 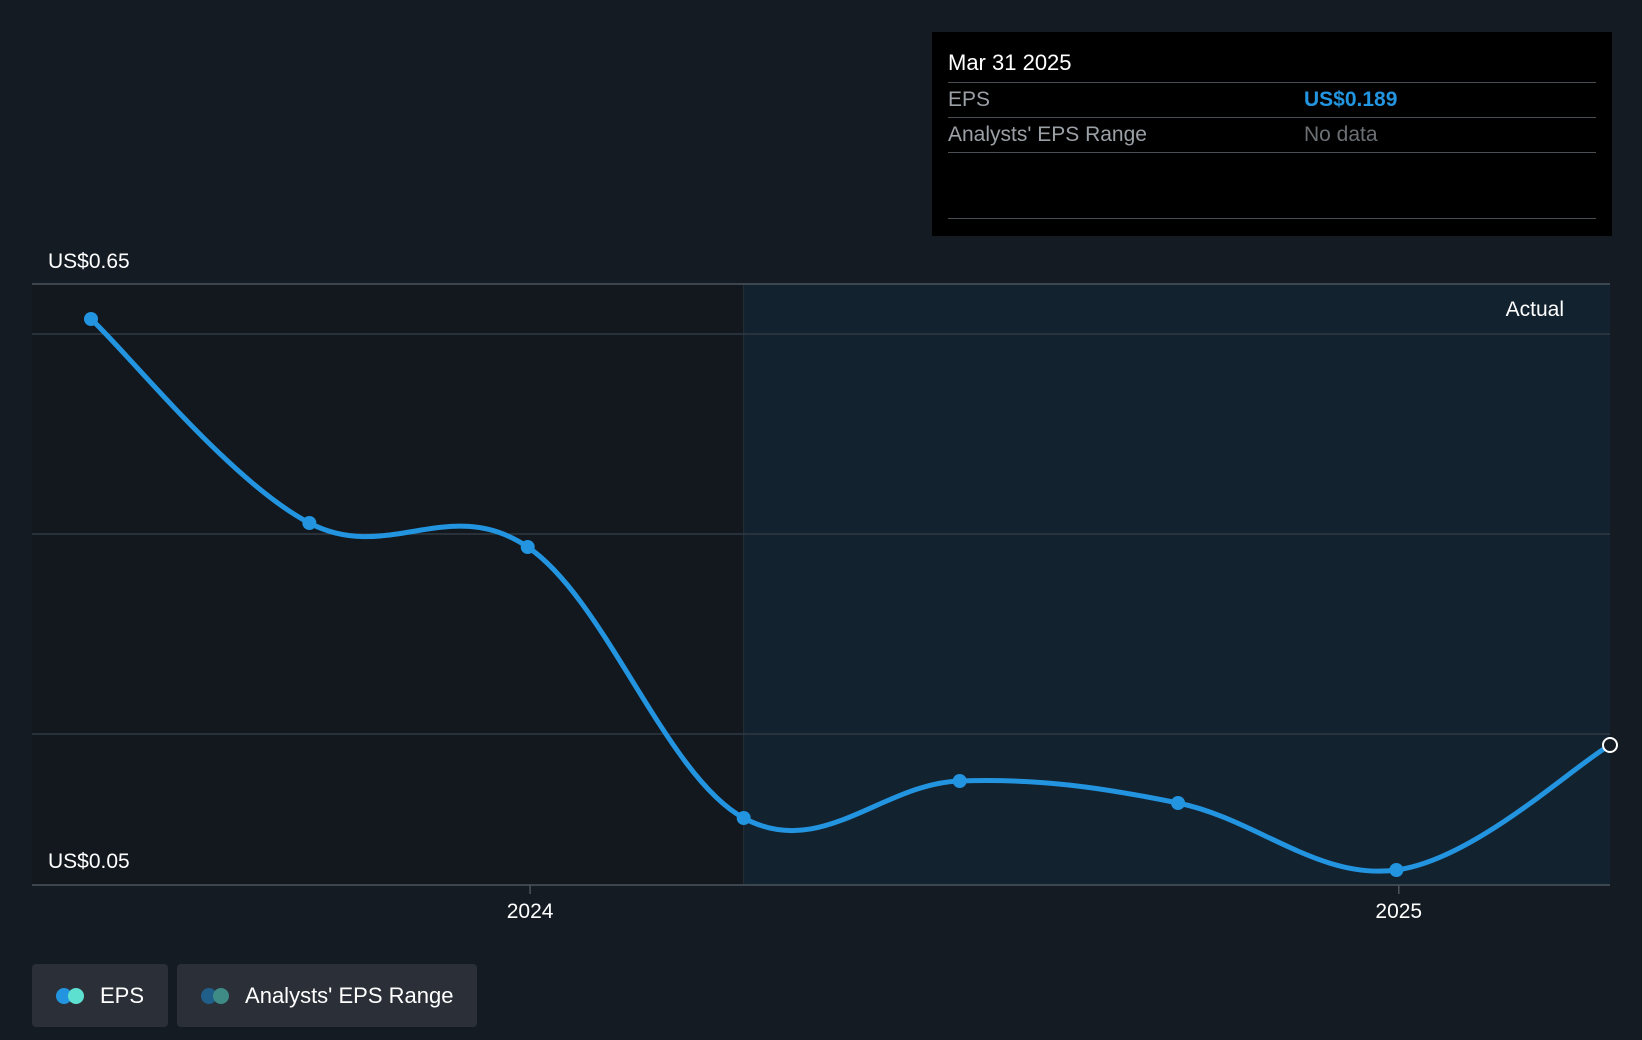 I want to click on tooltip-eps-label: EPS, so click(x=969, y=99).